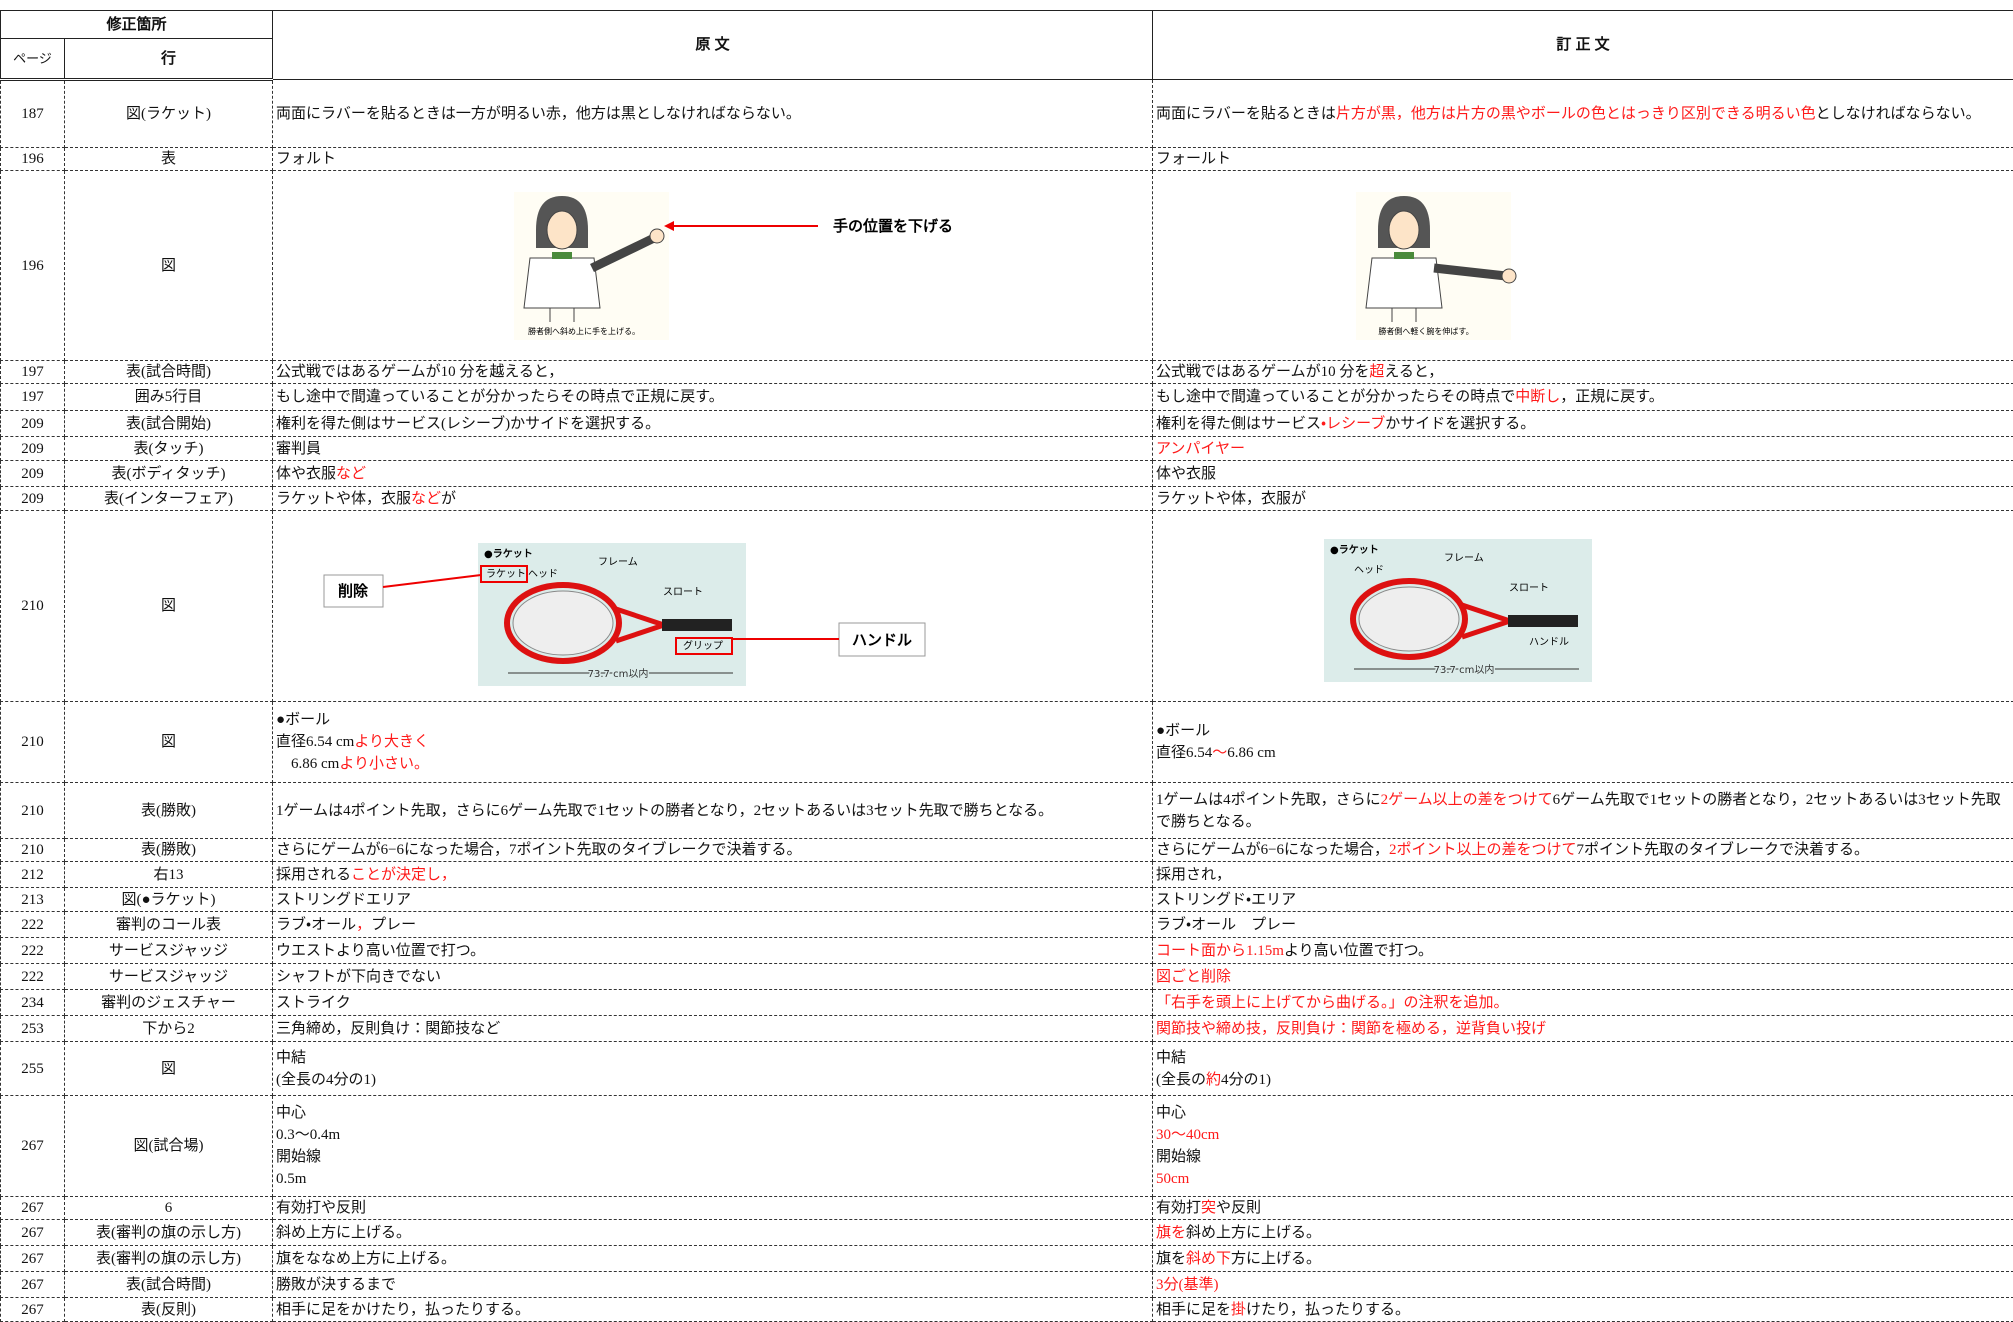  I want to click on text-segment: ストリングド・エリア, so click(1226, 900).